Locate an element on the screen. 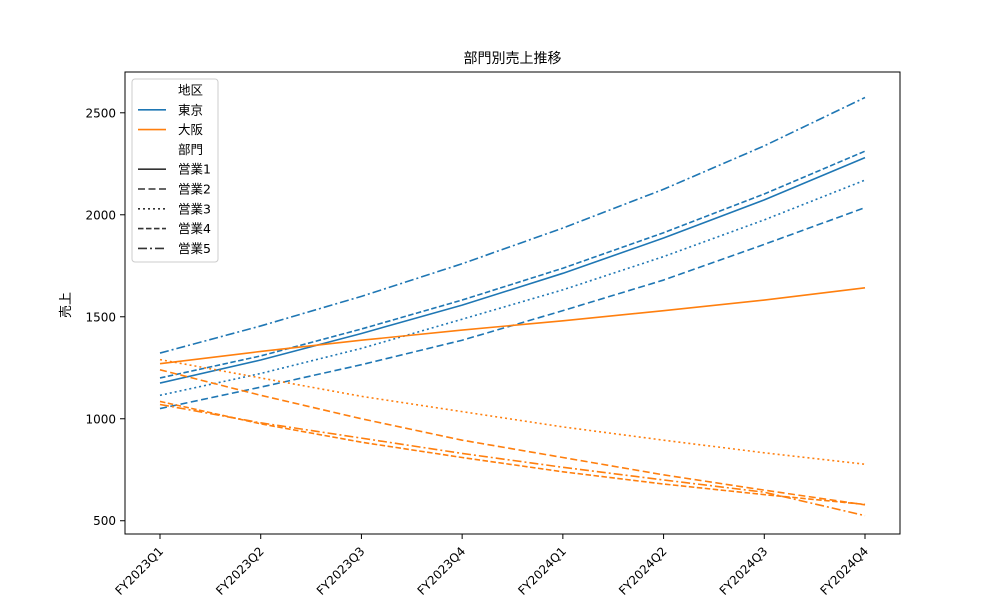 The height and width of the screenshot is (600, 1000). y-axis: 500 1000 1500 2000 2500 is located at coordinates (105, 317).